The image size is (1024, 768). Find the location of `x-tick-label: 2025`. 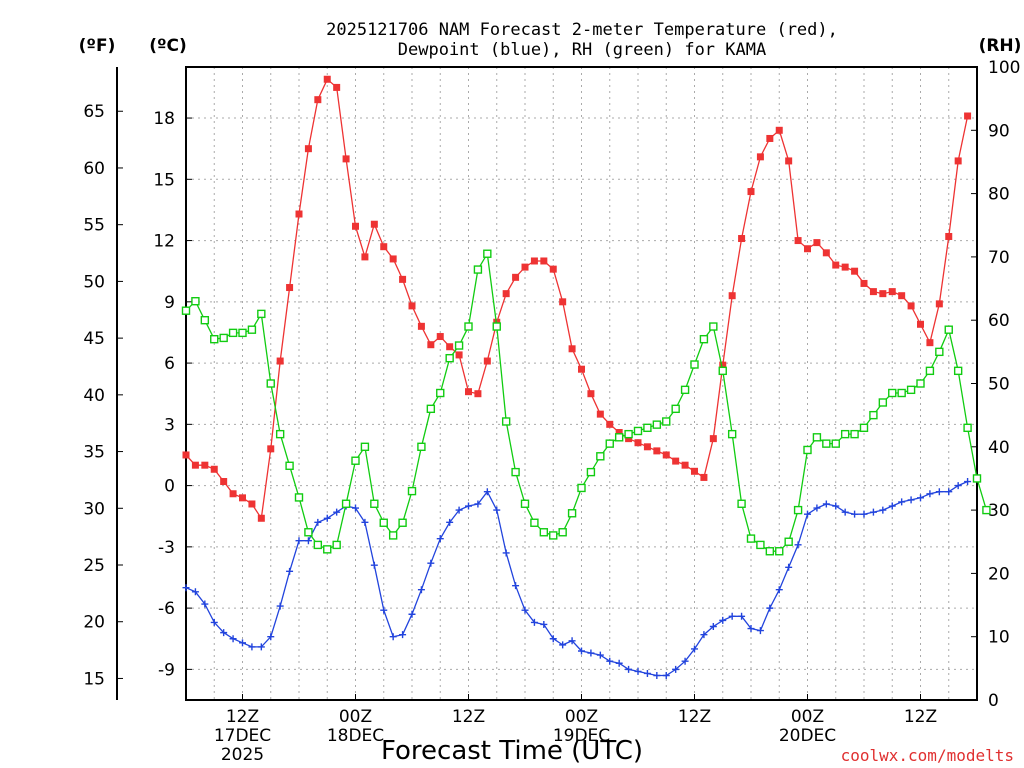

x-tick-label: 2025 is located at coordinates (242, 755).